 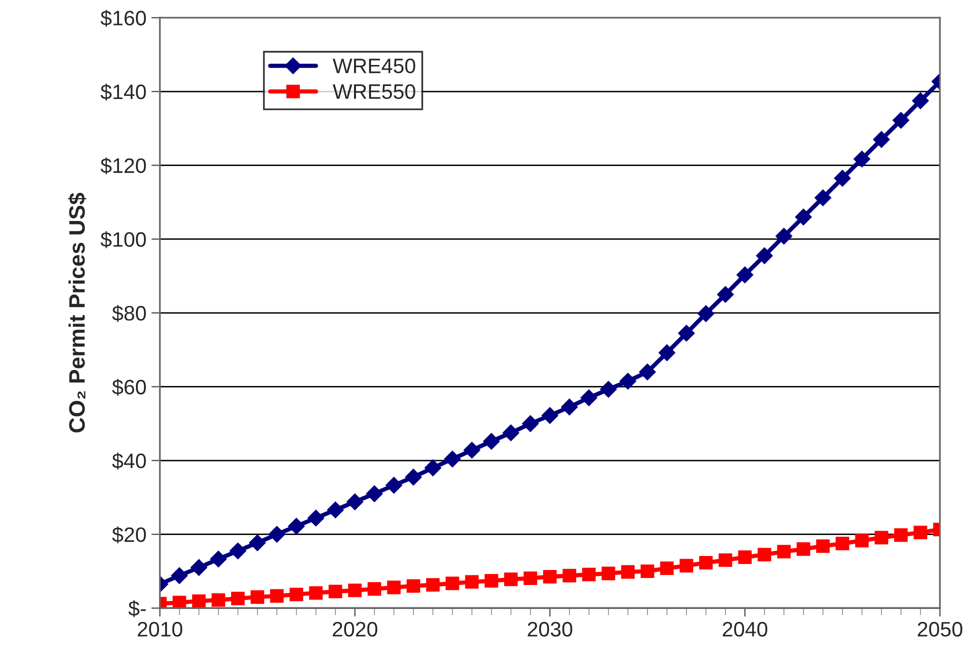 I want to click on y-tick-label: $160, so click(x=123, y=18).